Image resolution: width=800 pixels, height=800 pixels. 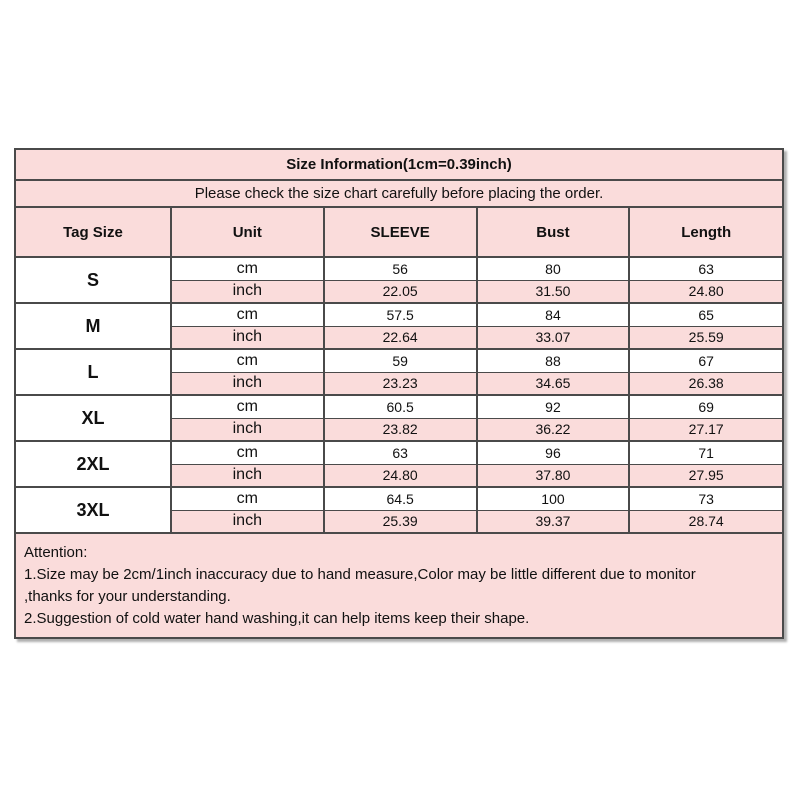 I want to click on sleeve-value-cell: 25.39, so click(x=400, y=521).